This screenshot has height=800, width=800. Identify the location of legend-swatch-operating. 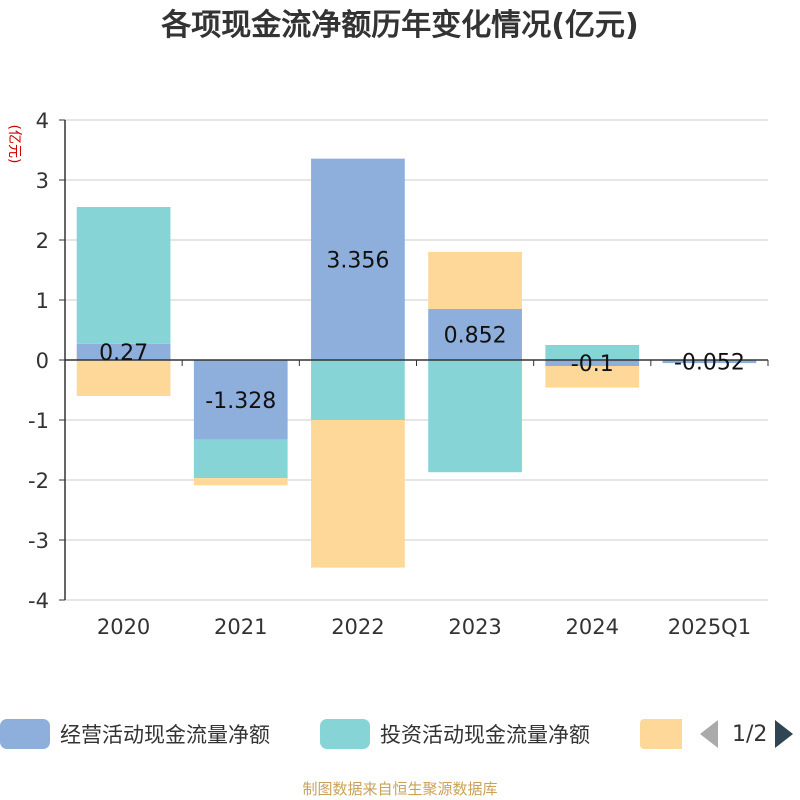
(25, 734).